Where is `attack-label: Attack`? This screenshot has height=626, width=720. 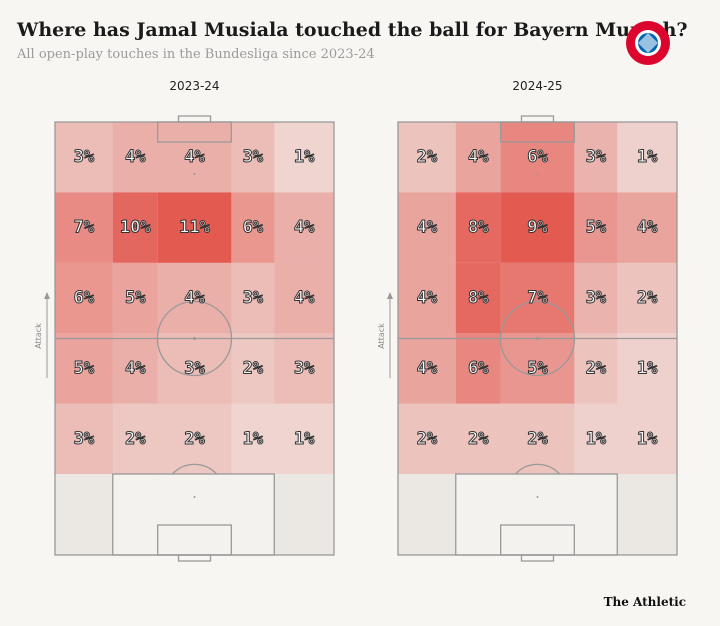
attack-label: Attack is located at coordinates (38, 336).